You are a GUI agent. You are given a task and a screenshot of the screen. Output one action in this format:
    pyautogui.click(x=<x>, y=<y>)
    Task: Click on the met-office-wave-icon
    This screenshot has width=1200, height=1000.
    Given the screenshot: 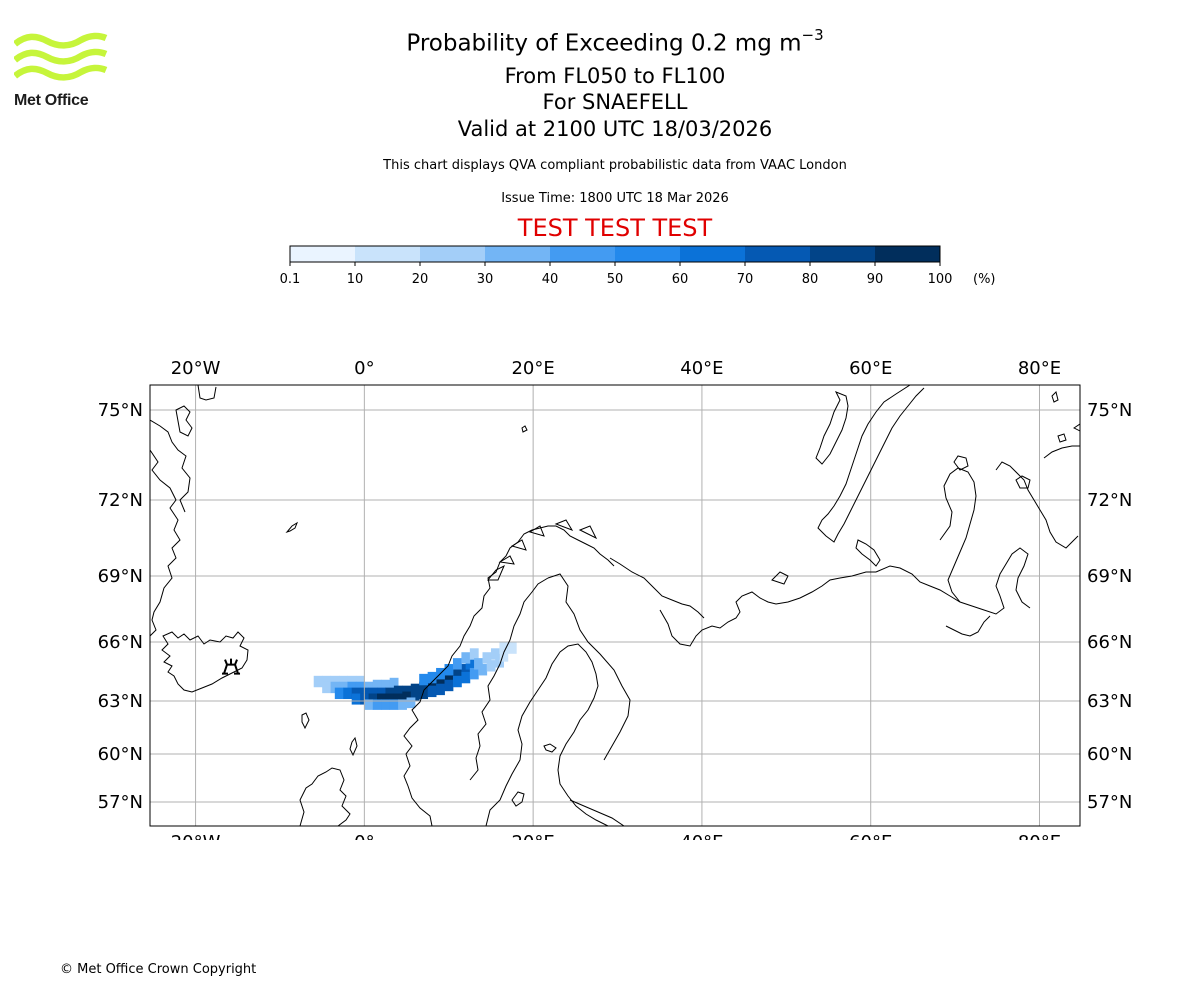 What is the action you would take?
    pyautogui.click(x=60, y=56)
    